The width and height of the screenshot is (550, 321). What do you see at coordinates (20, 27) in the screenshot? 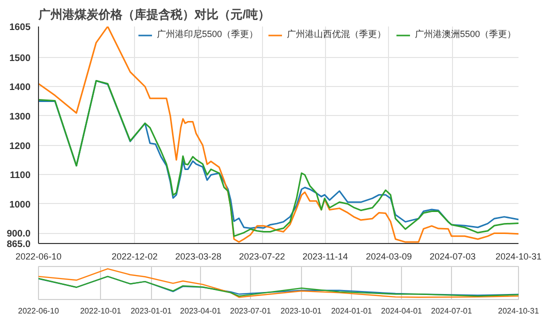
I see `y-tick-label: 1605` at bounding box center [20, 27].